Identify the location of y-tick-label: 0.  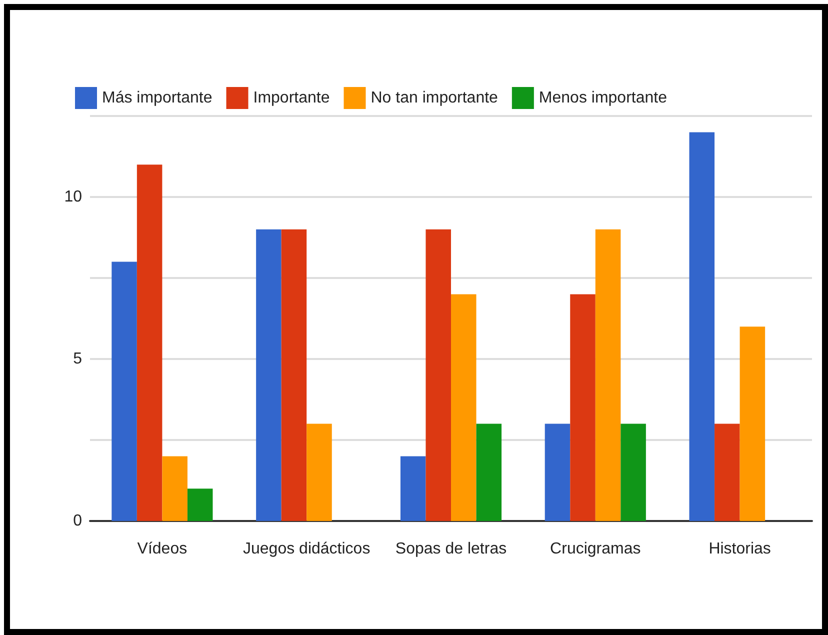
(77, 521).